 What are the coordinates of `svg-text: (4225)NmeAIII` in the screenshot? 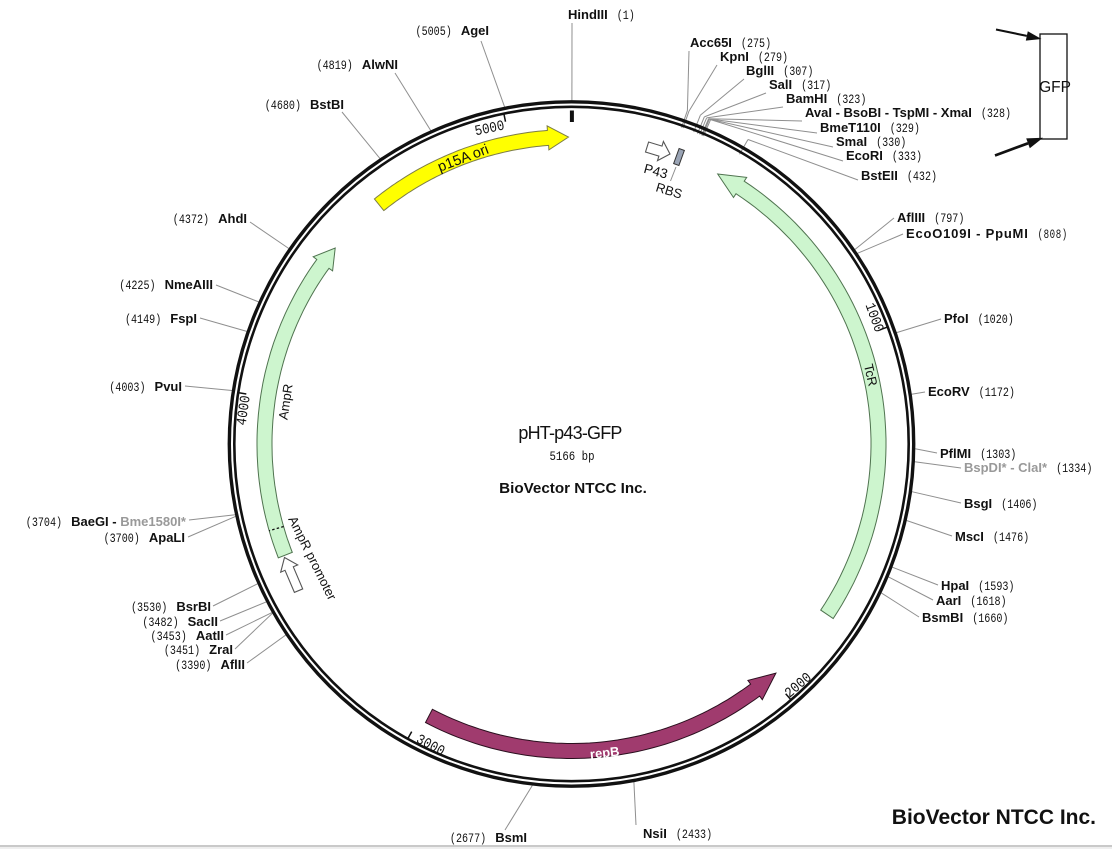 It's located at (166, 285).